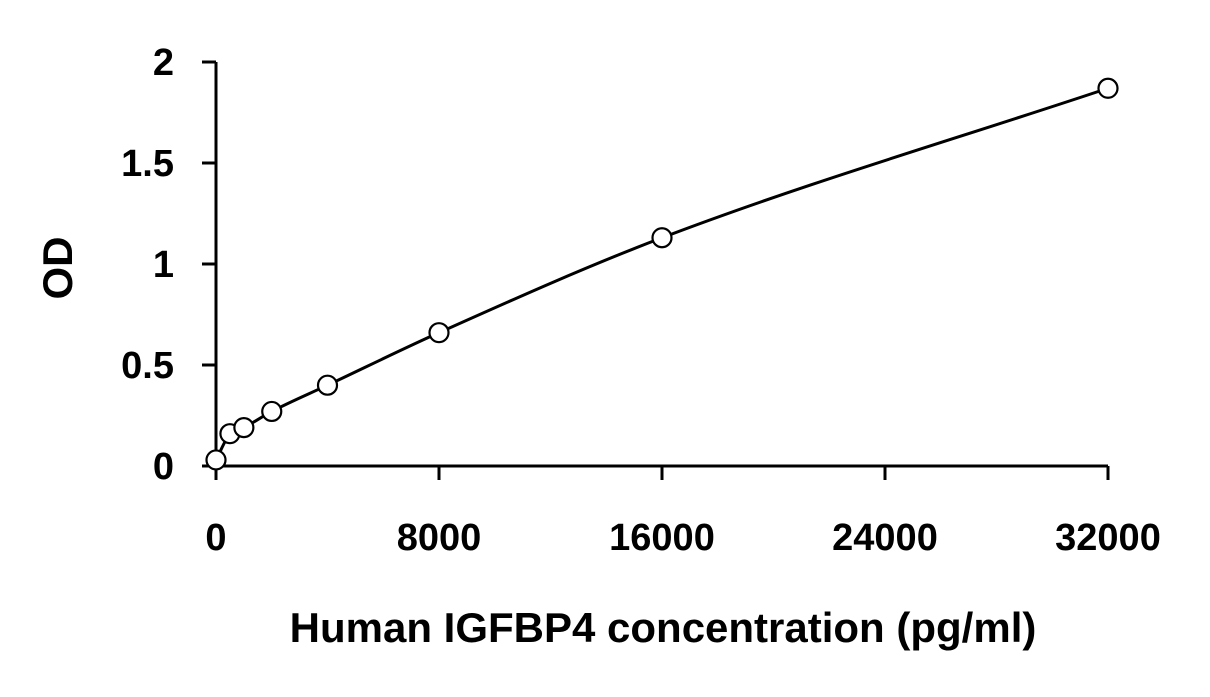 The image size is (1210, 697). Describe the element at coordinates (439, 538) in the screenshot. I see `x-tick-label: 8000` at that location.